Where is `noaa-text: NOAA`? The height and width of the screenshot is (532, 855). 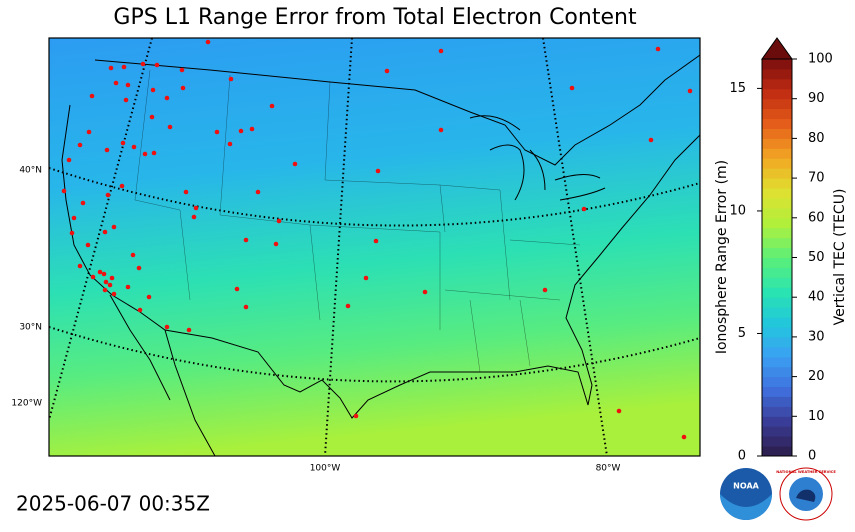
noaa-text: NOAA is located at coordinates (746, 486).